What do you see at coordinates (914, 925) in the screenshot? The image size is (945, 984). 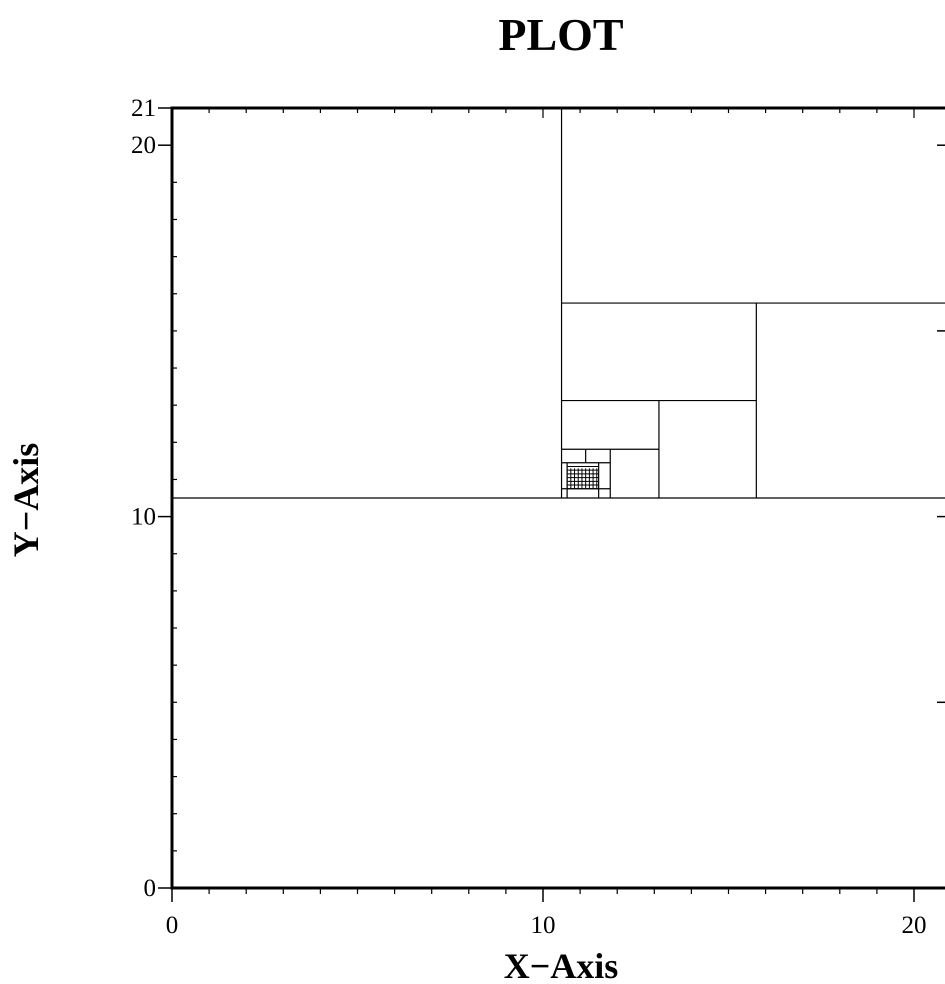 I see `x-tick-label-20: 20` at bounding box center [914, 925].